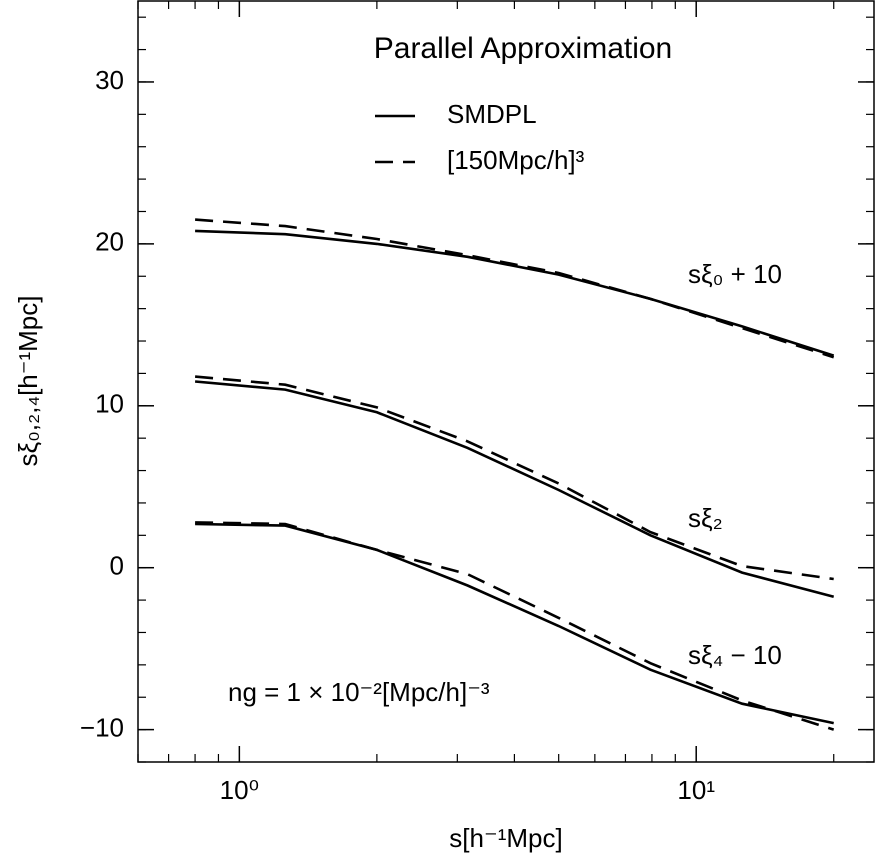  Describe the element at coordinates (117, 566) in the screenshot. I see `y-tick-label: 0` at that location.